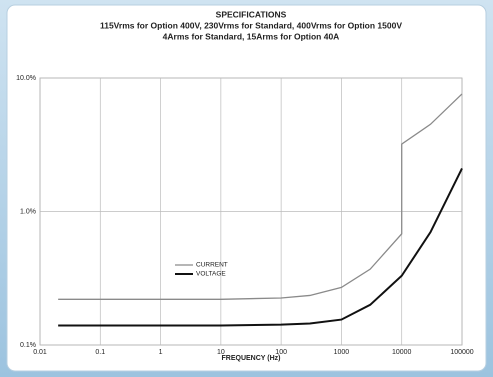 Image resolution: width=493 pixels, height=377 pixels. What do you see at coordinates (251, 14) in the screenshot?
I see `chart-title: SPECIFICATIONS` at bounding box center [251, 14].